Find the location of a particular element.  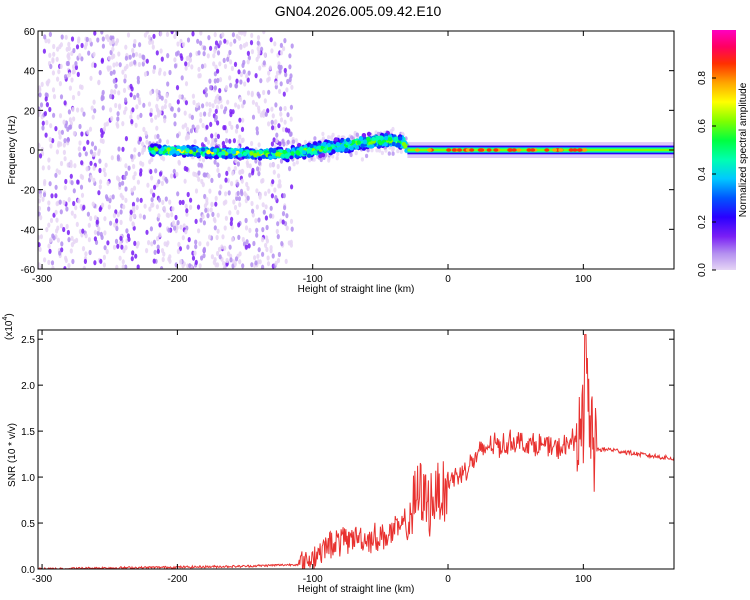

colorbar-tick-label: 0.4 is located at coordinates (702, 174).